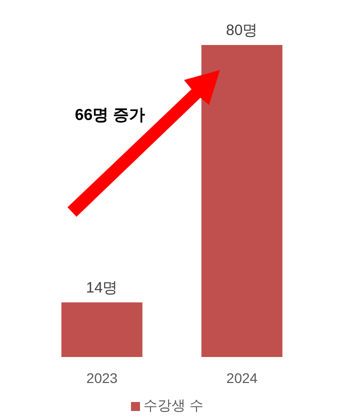  Describe the element at coordinates (102, 287) in the screenshot. I see `data-label: 14명` at that location.